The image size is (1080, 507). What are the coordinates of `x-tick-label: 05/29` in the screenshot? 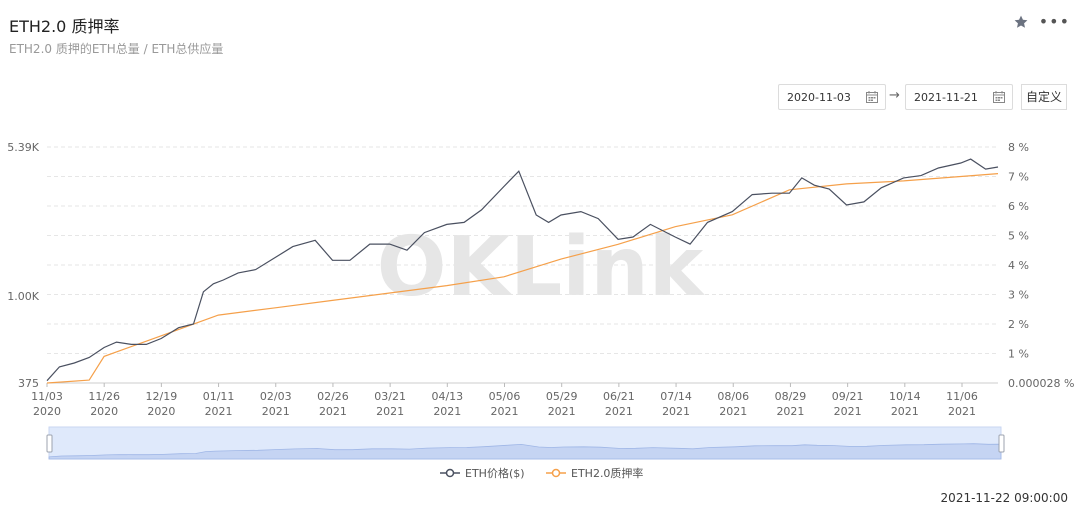 It's located at (562, 396).